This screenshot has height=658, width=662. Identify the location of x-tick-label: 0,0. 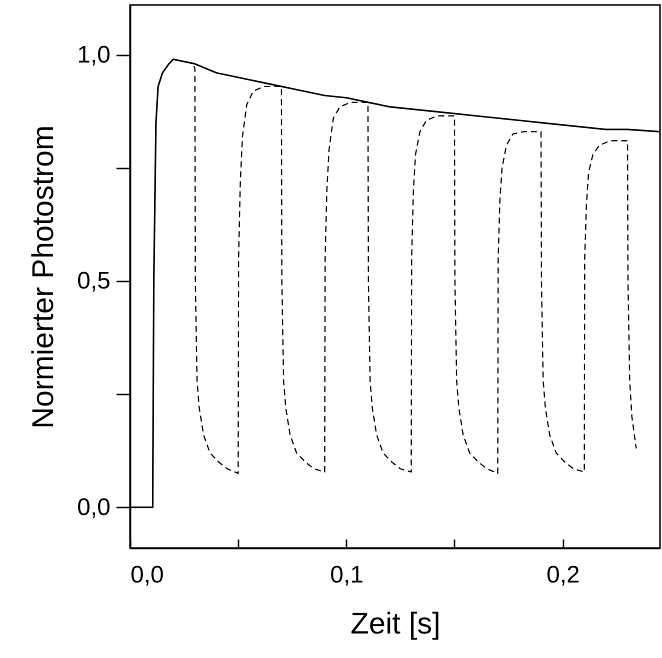
(147, 575).